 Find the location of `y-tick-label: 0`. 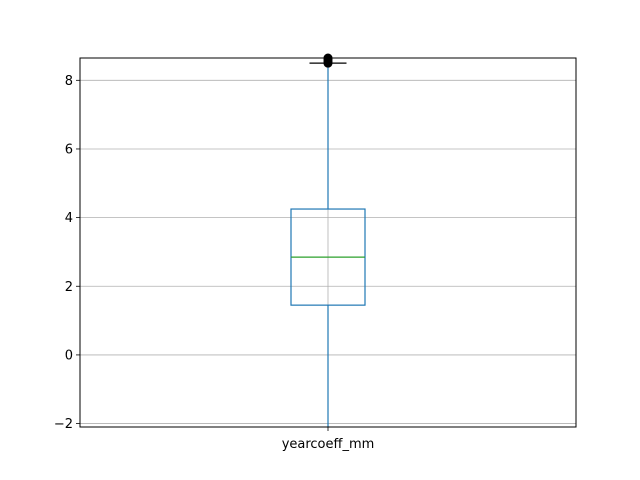

y-tick-label: 0 is located at coordinates (69, 355).